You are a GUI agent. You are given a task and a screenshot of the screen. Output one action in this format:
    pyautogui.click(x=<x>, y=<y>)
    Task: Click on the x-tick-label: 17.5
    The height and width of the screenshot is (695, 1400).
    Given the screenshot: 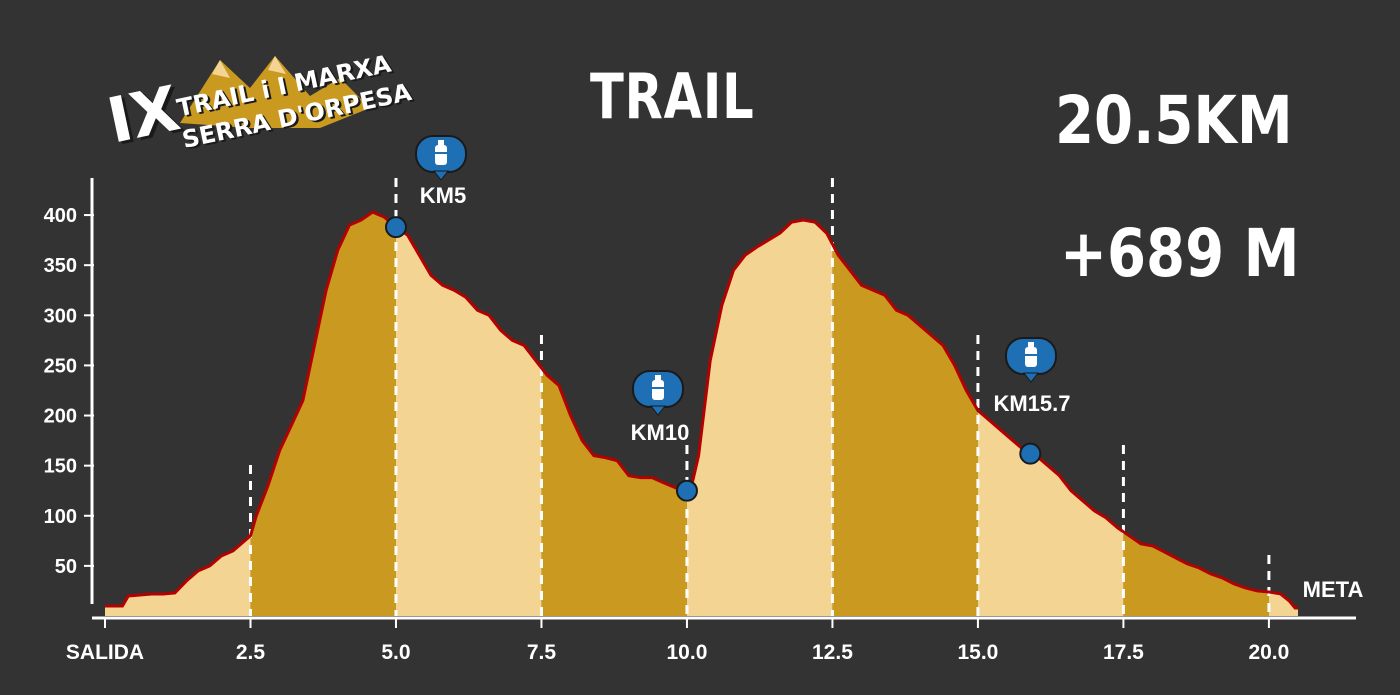 What is the action you would take?
    pyautogui.click(x=1123, y=652)
    